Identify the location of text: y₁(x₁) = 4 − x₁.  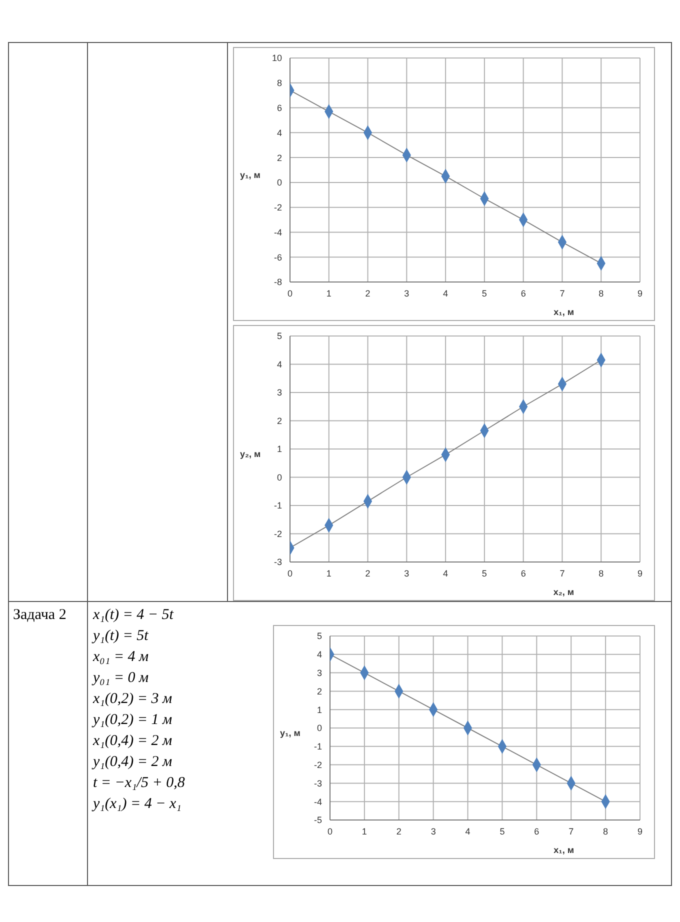
(137, 804).